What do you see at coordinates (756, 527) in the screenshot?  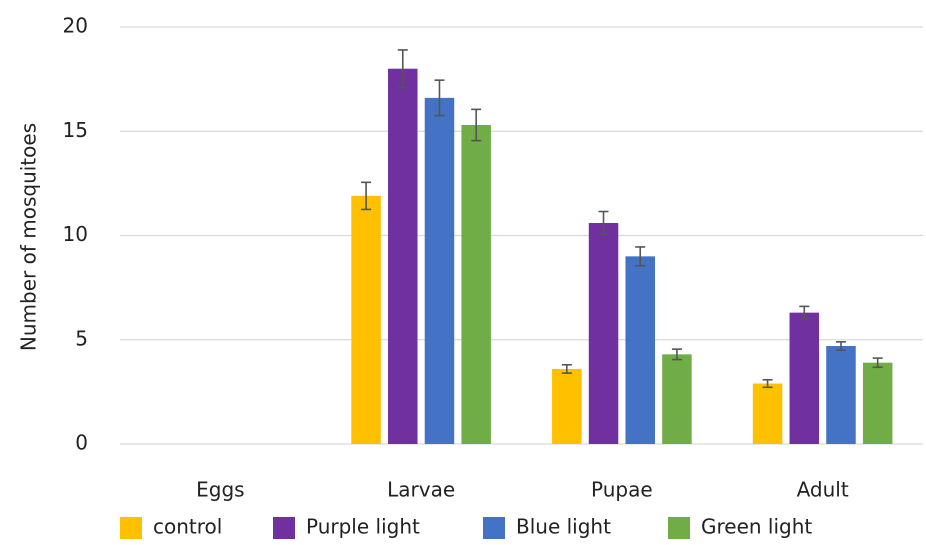 I see `legend-label: Green light` at bounding box center [756, 527].